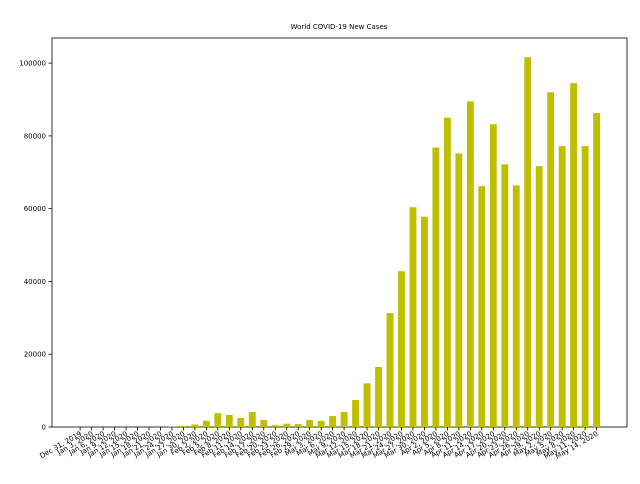  Describe the element at coordinates (35, 136) in the screenshot. I see `y-tick-label: 80000` at that location.